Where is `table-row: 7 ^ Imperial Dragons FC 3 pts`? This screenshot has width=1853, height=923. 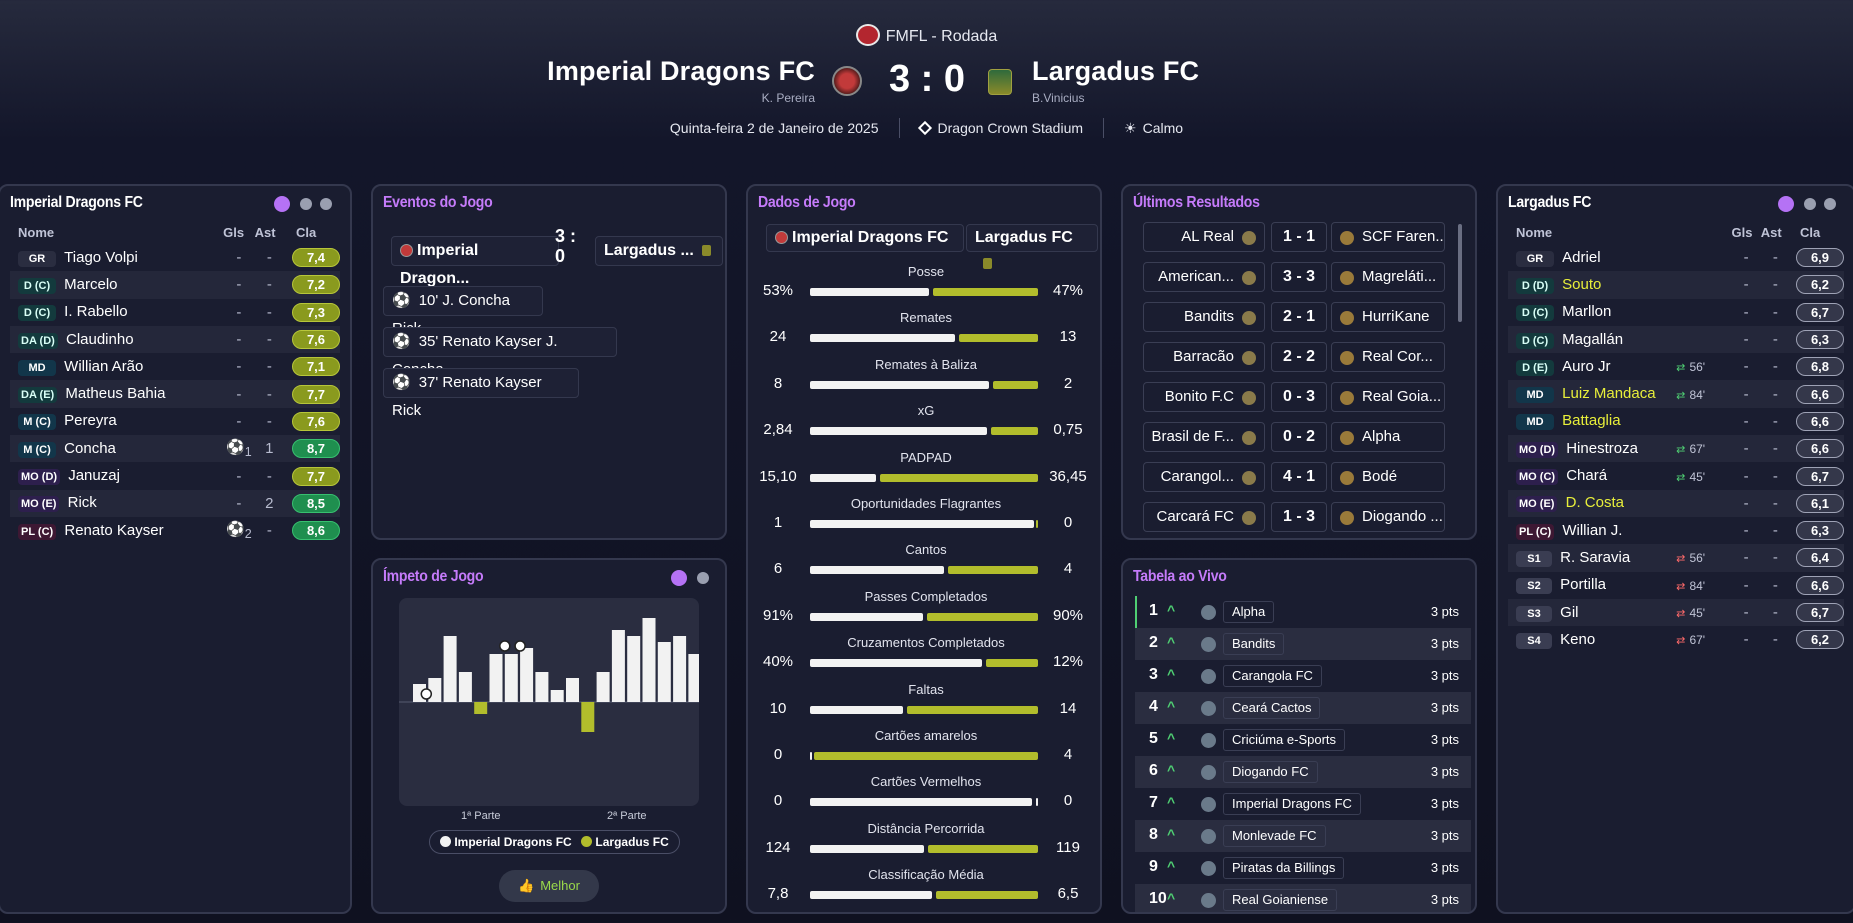
table-row: 7 ^ Imperial Dragons FC 3 pts is located at coordinates (1303, 804).